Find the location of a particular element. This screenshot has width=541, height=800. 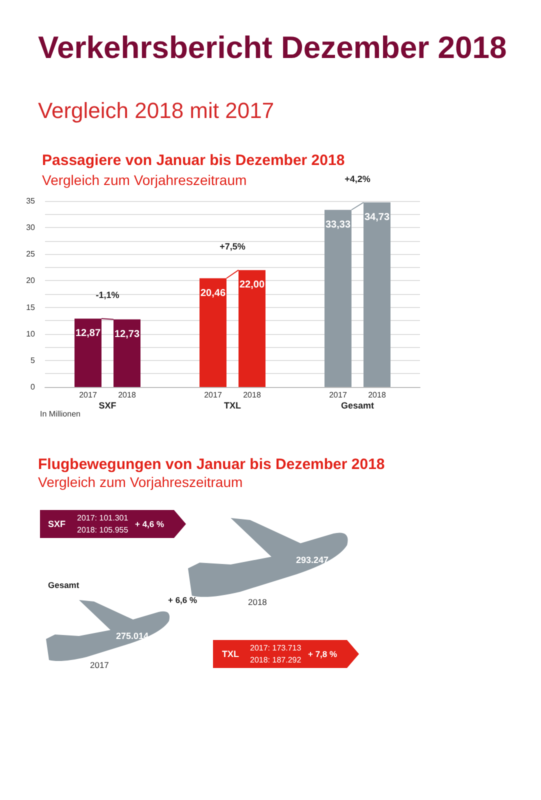

x-tick-label: TXL is located at coordinates (233, 405).